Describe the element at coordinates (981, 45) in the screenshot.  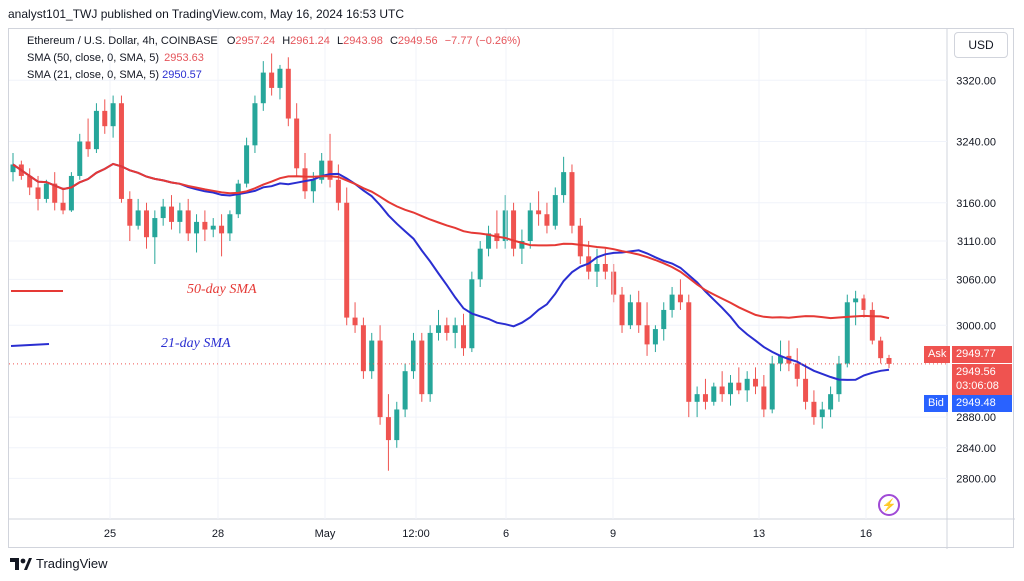
I see `currency-button: USD` at that location.